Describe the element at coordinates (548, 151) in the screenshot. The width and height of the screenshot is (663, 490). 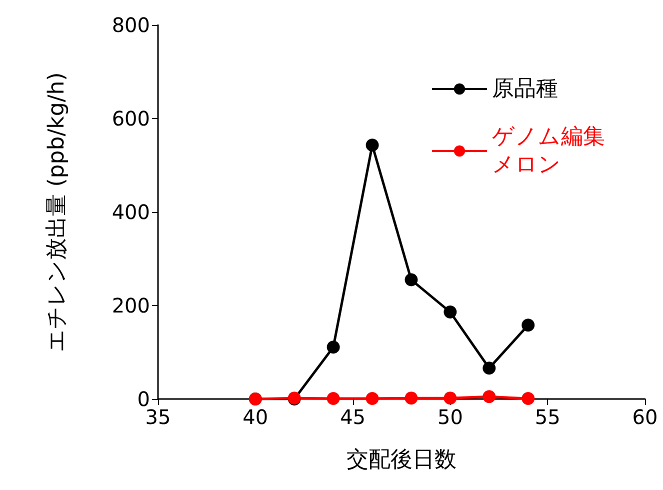
I see `legend-label: ゲノム編集メロン` at that location.